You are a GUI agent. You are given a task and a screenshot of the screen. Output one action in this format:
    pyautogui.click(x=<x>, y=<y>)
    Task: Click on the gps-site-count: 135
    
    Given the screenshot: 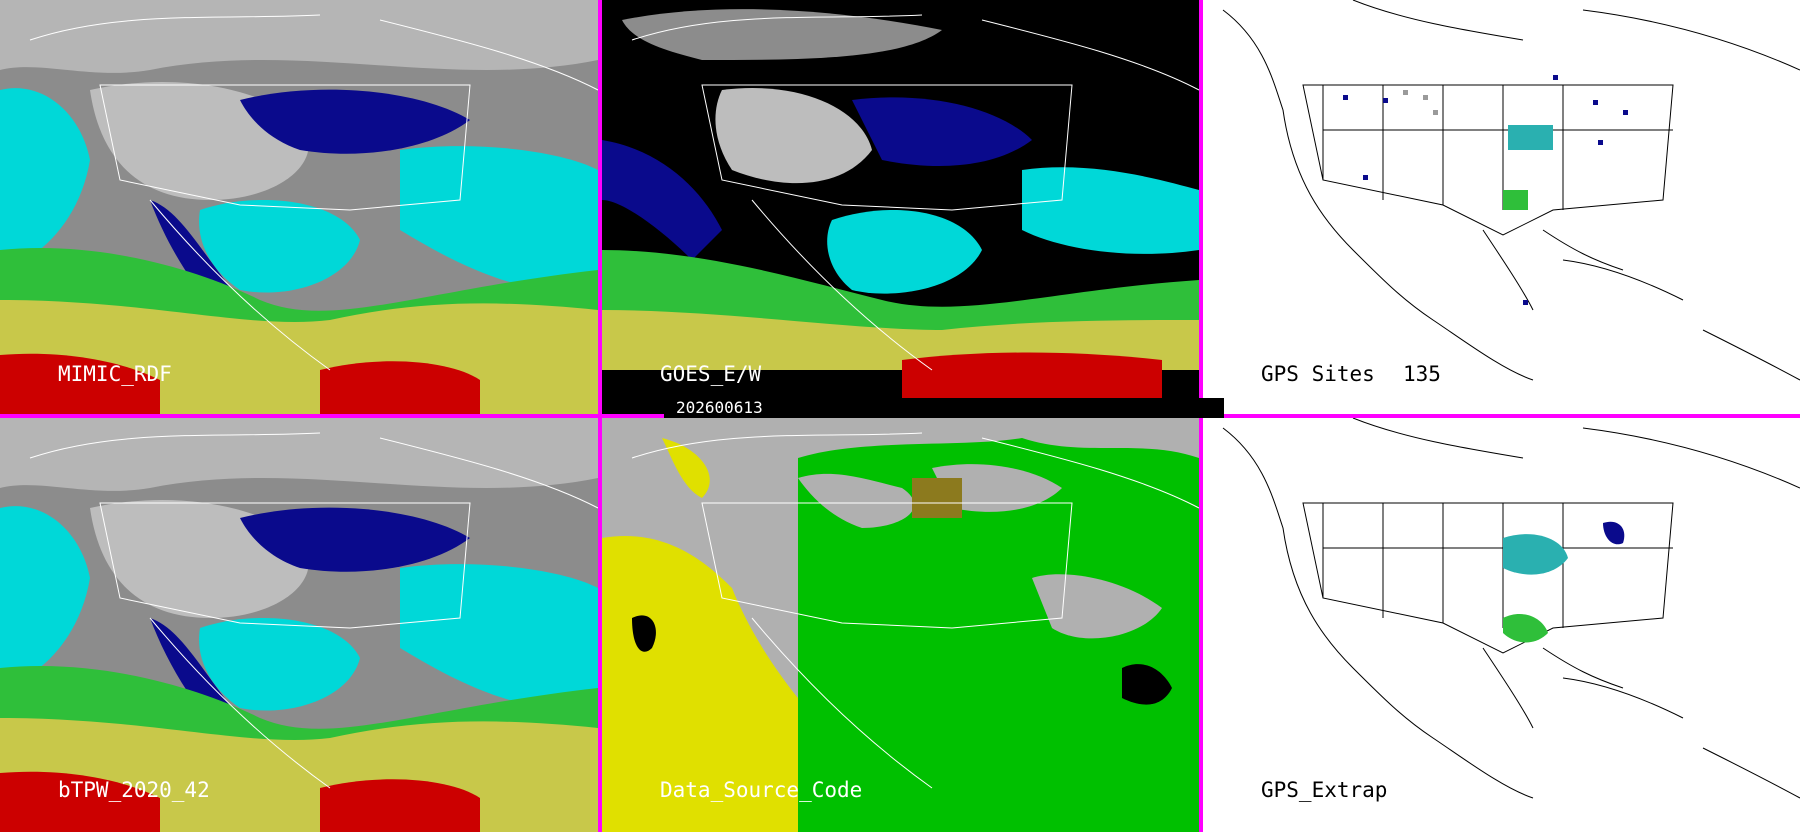 What is the action you would take?
    pyautogui.click(x=1422, y=374)
    